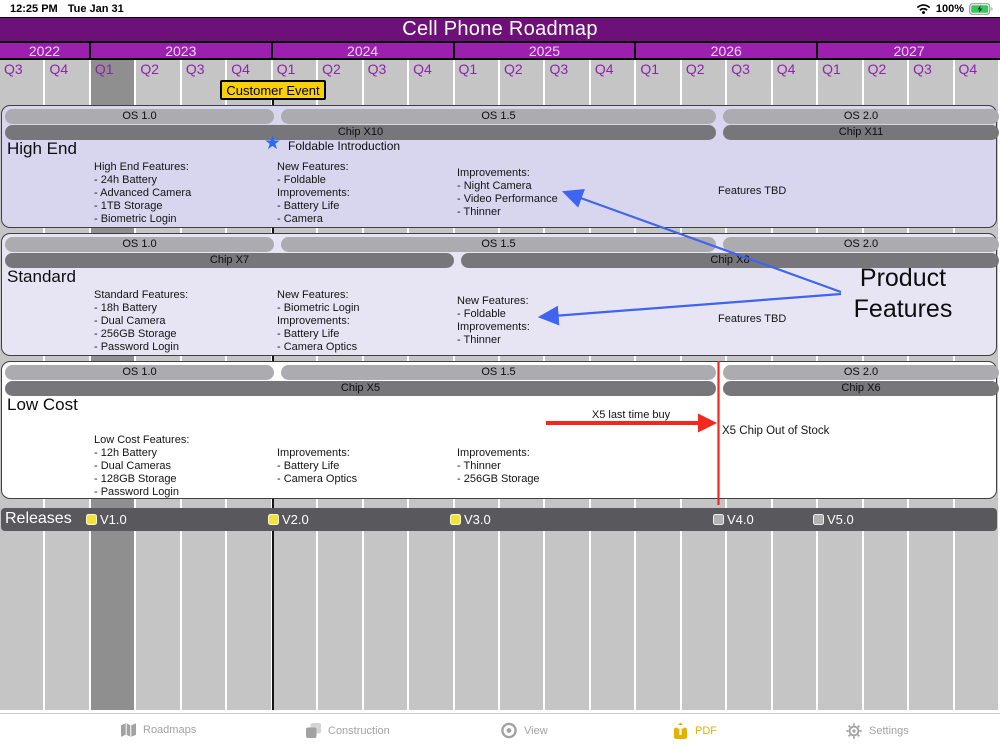 The width and height of the screenshot is (1000, 750). I want to click on feature-line: High End Features:, so click(141, 167).